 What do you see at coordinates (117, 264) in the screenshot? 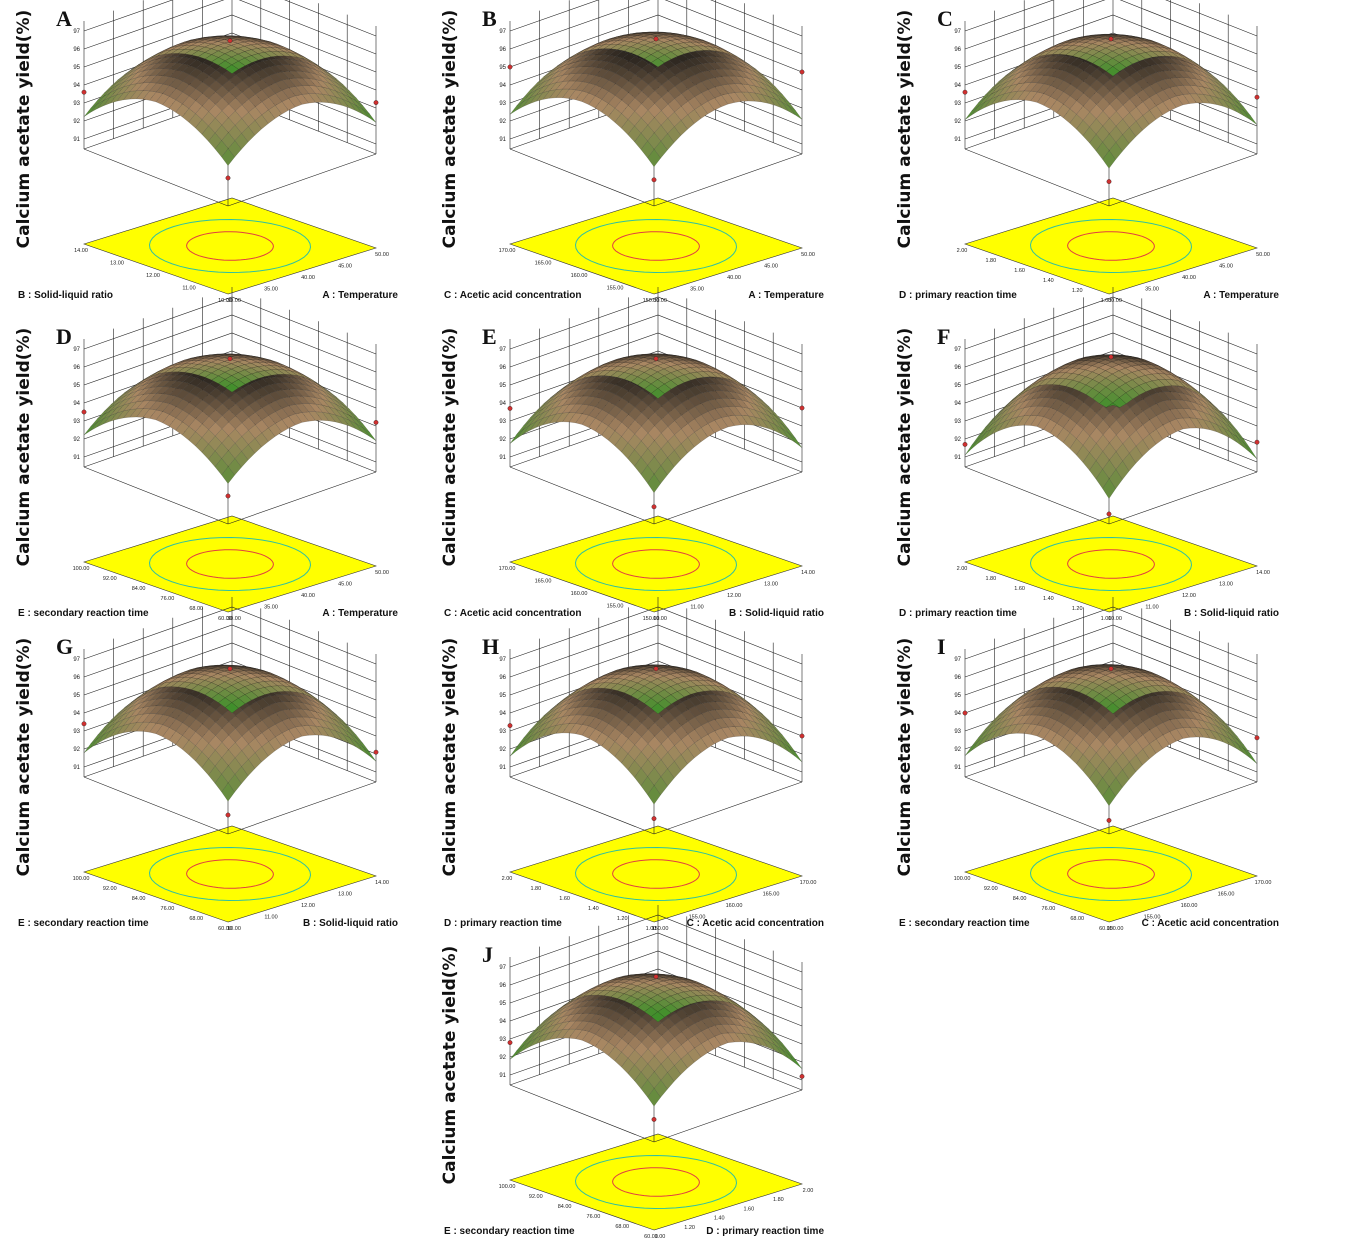
I see `x-tick-label: 13.00` at bounding box center [117, 264].